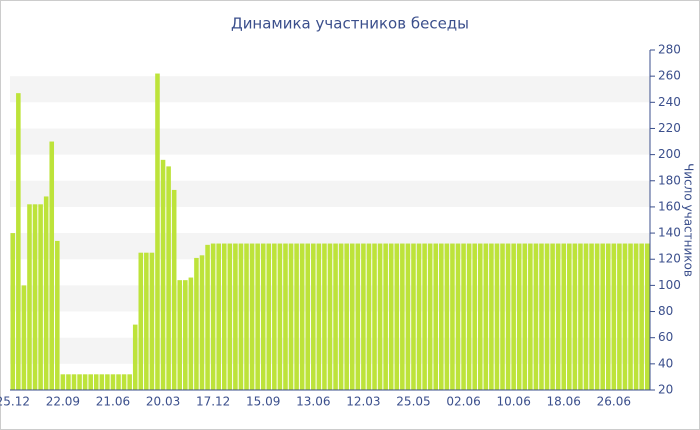 The image size is (700, 430). Describe the element at coordinates (363, 402) in the screenshot. I see `x-tick-label: 12.03` at that location.